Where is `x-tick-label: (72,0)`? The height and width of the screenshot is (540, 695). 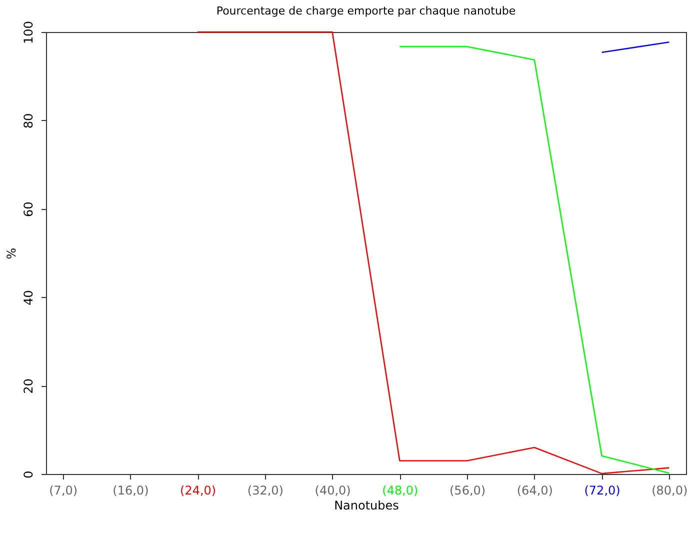
x-tick-label: (72,0) is located at coordinates (602, 491).